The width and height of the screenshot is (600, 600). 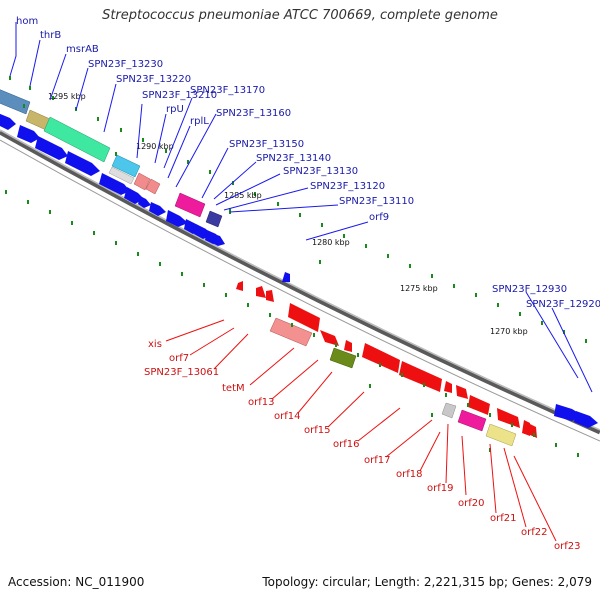 I want to click on label-rpU: rpU, so click(x=175, y=109).